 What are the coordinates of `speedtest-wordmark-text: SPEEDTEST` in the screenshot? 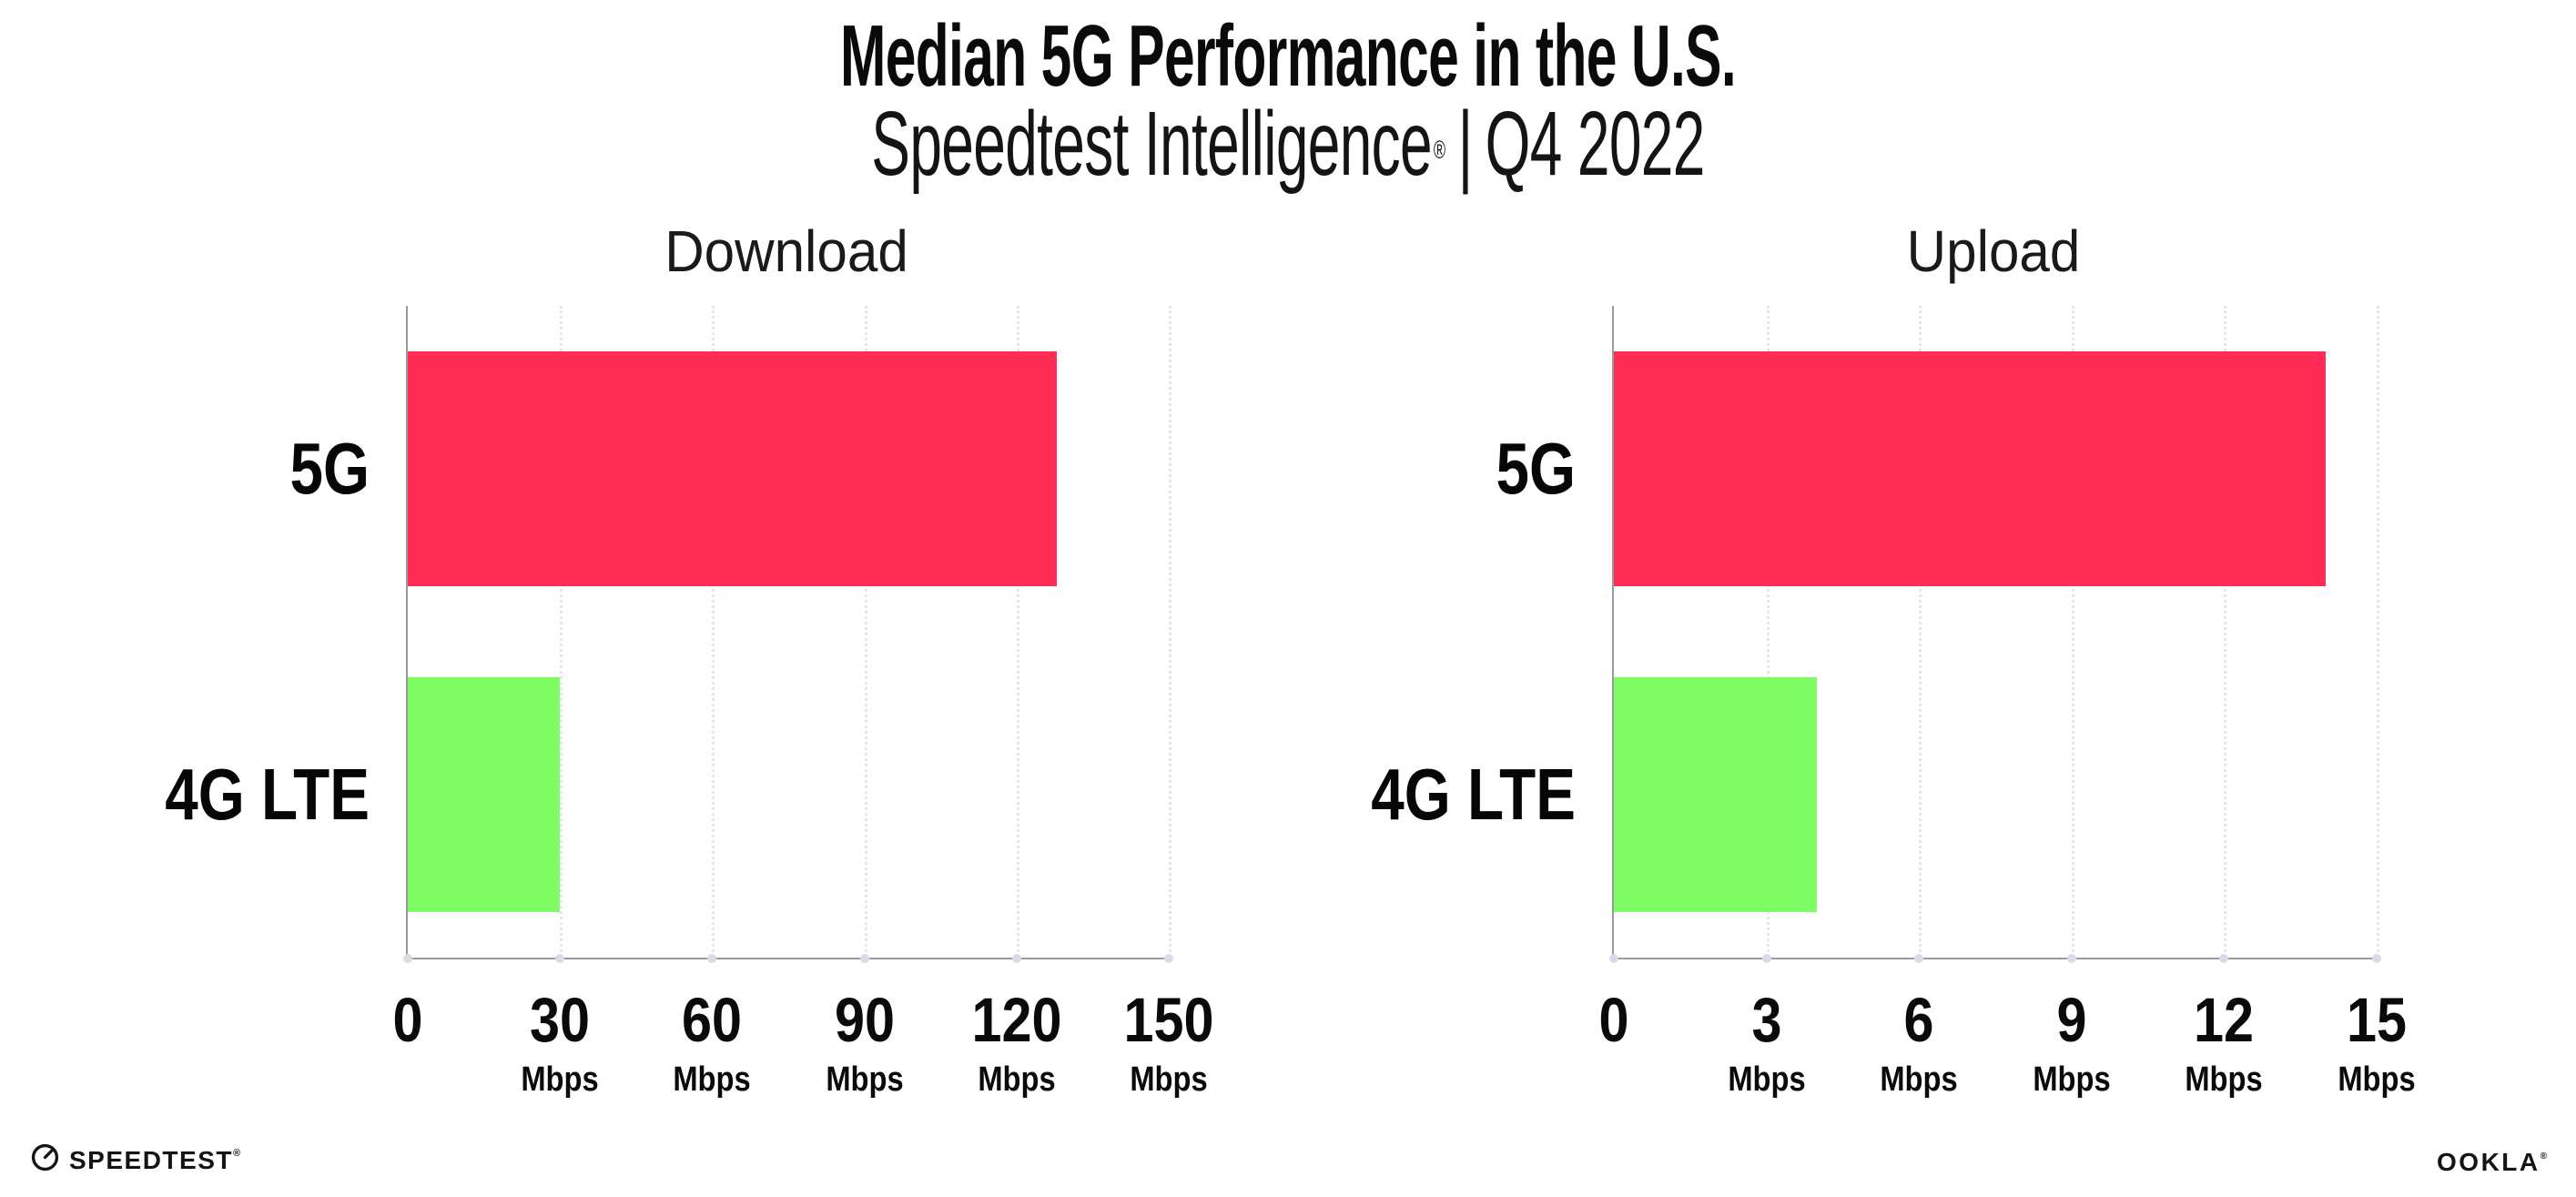 It's located at (151, 1160).